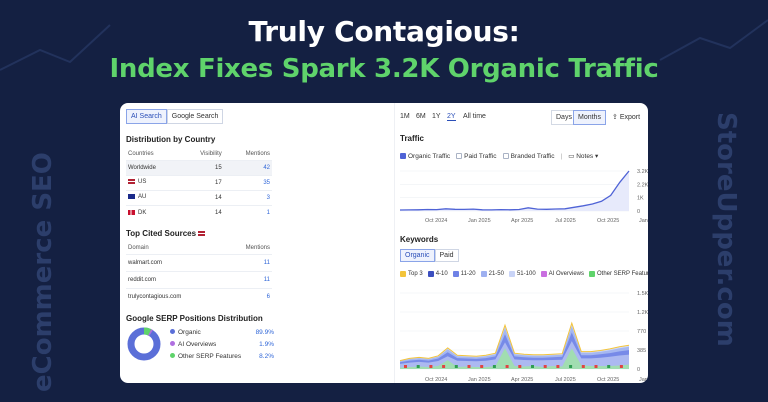 Image resolution: width=768 pixels, height=402 pixels. Describe the element at coordinates (202, 167) in the screenshot. I see `visibility-value: 15` at that location.